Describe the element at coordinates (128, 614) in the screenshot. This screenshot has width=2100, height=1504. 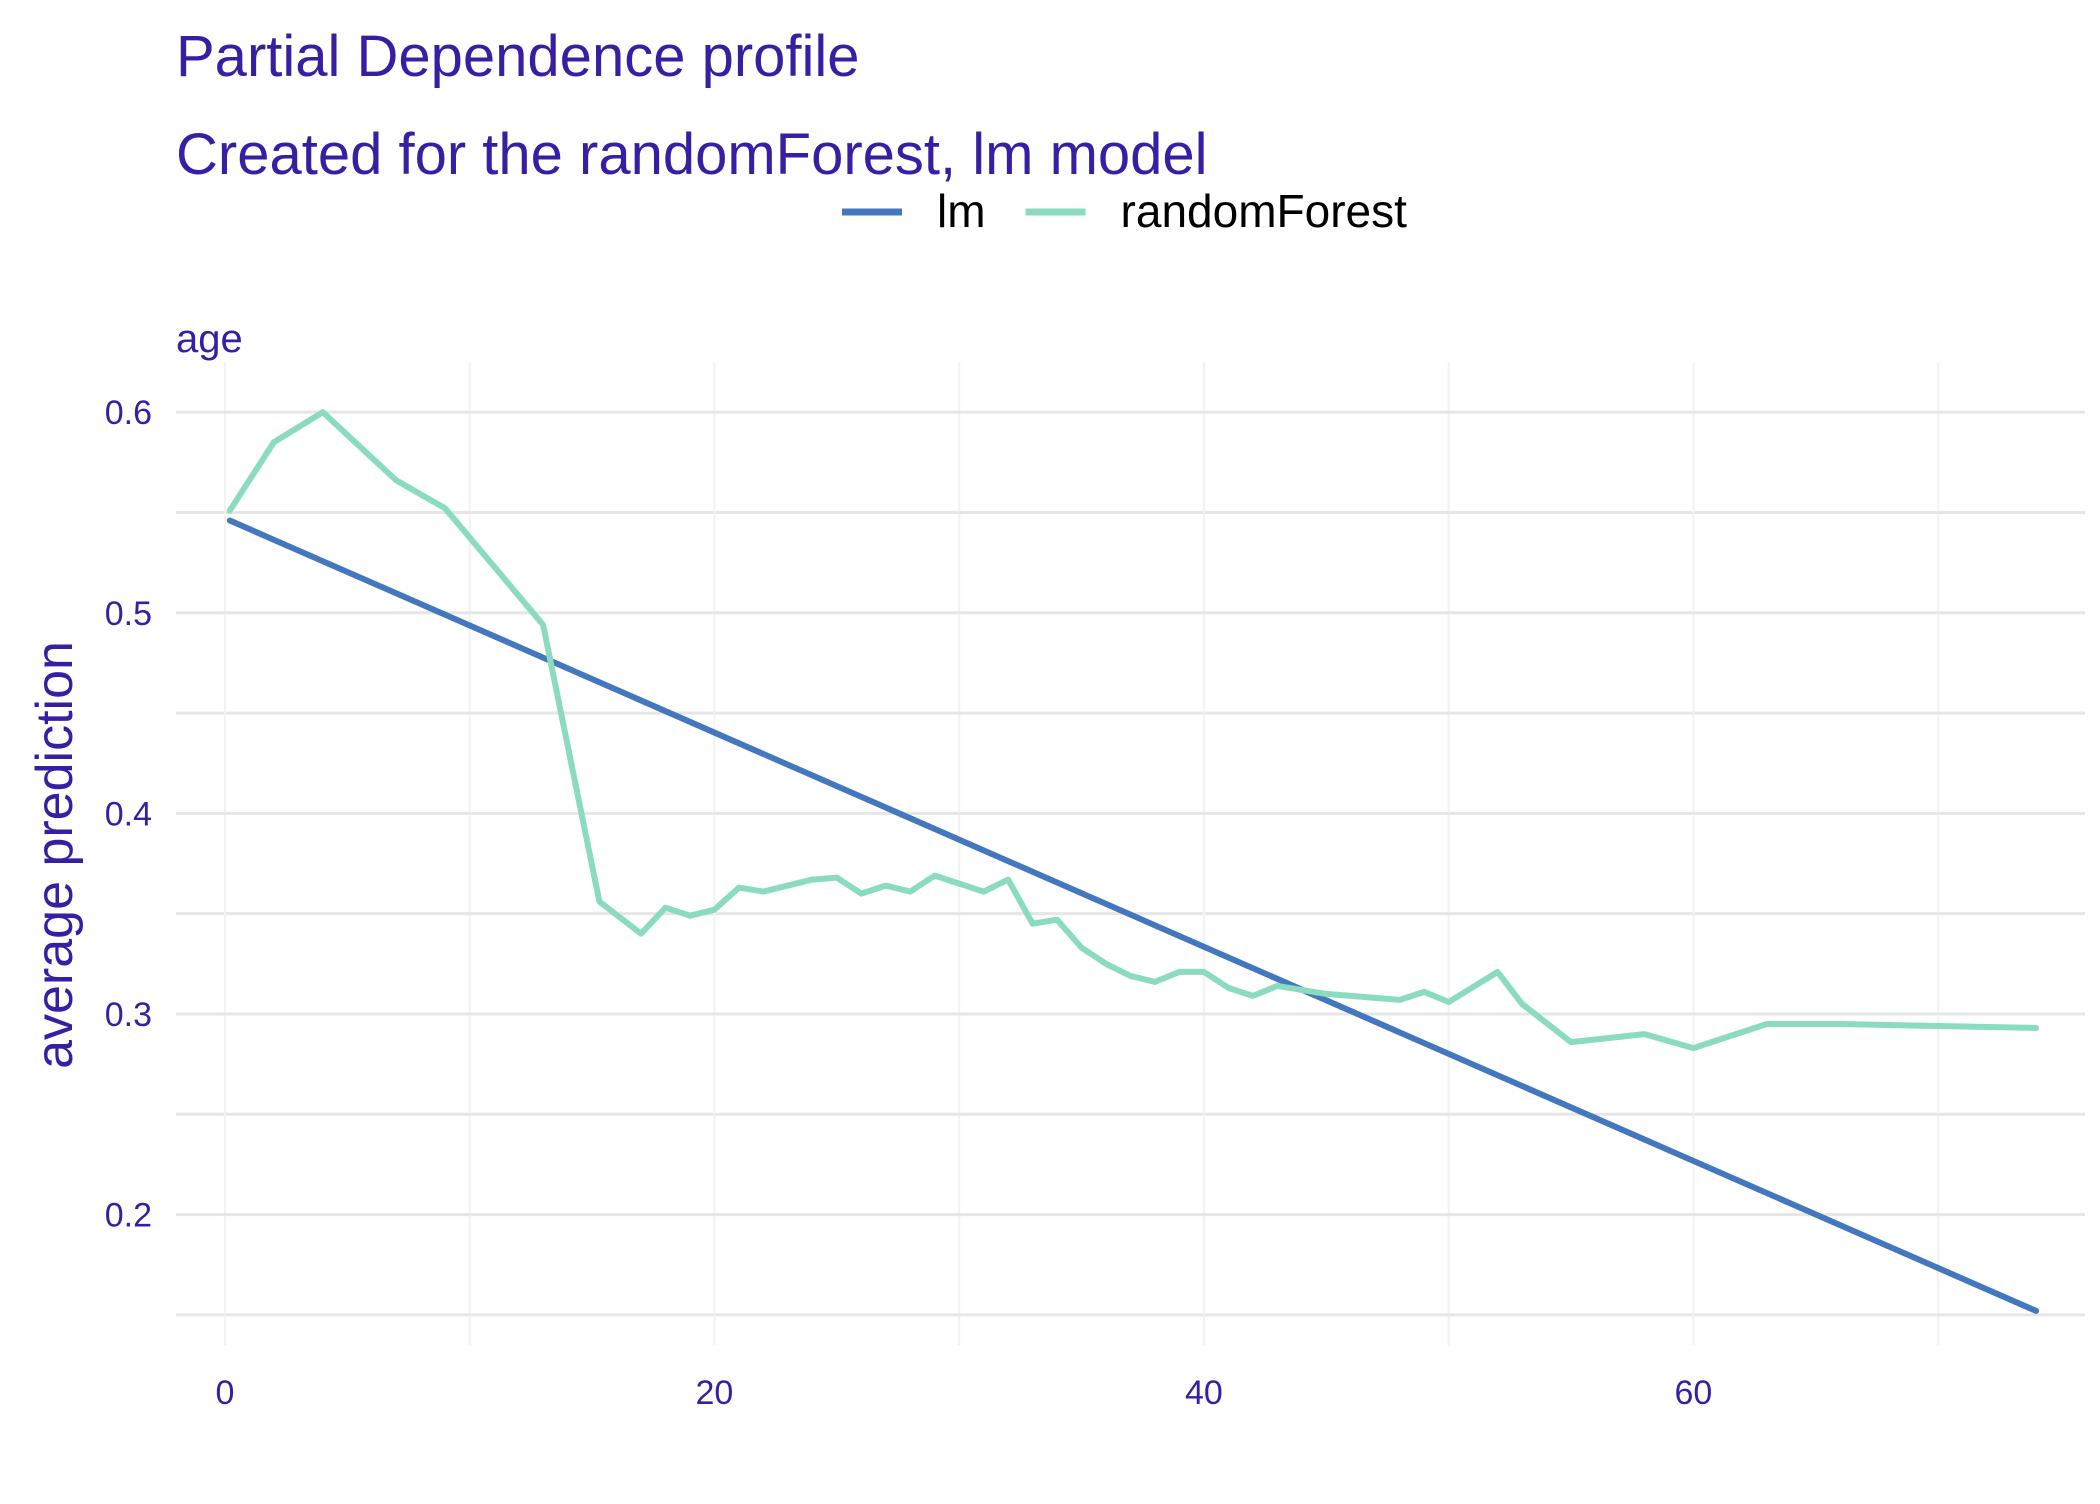
I see `y-tick-label: 0.5` at that location.